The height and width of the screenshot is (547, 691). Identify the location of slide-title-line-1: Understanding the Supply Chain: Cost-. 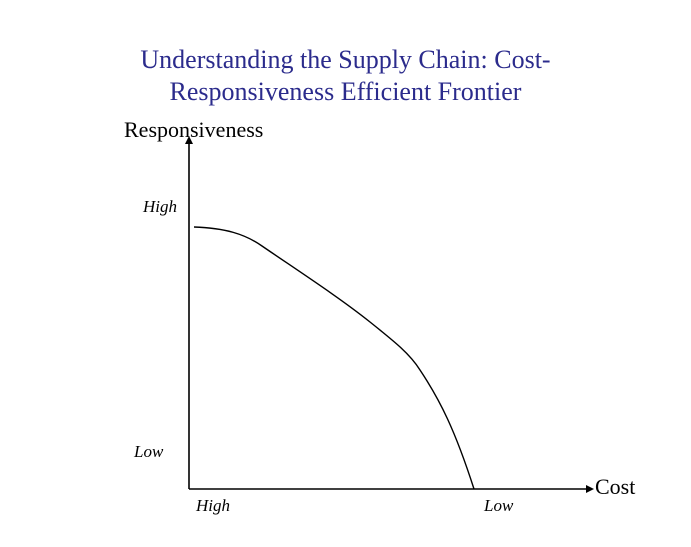
(345, 59).